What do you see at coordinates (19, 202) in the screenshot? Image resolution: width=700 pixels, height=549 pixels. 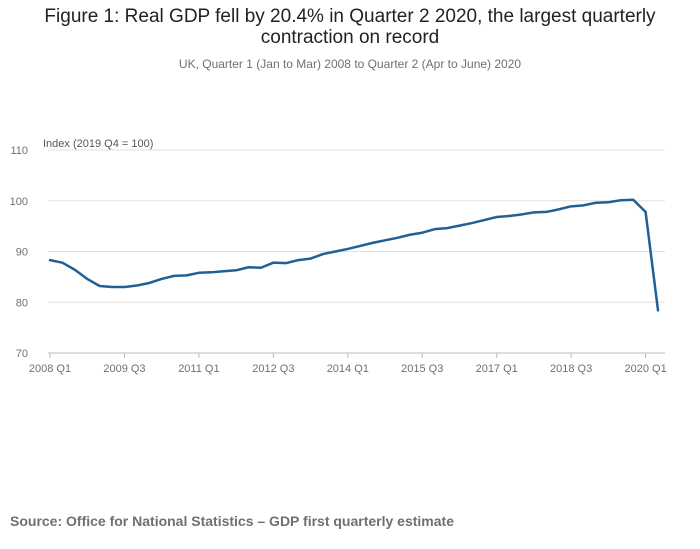 I see `y-tick-label: 100` at bounding box center [19, 202].